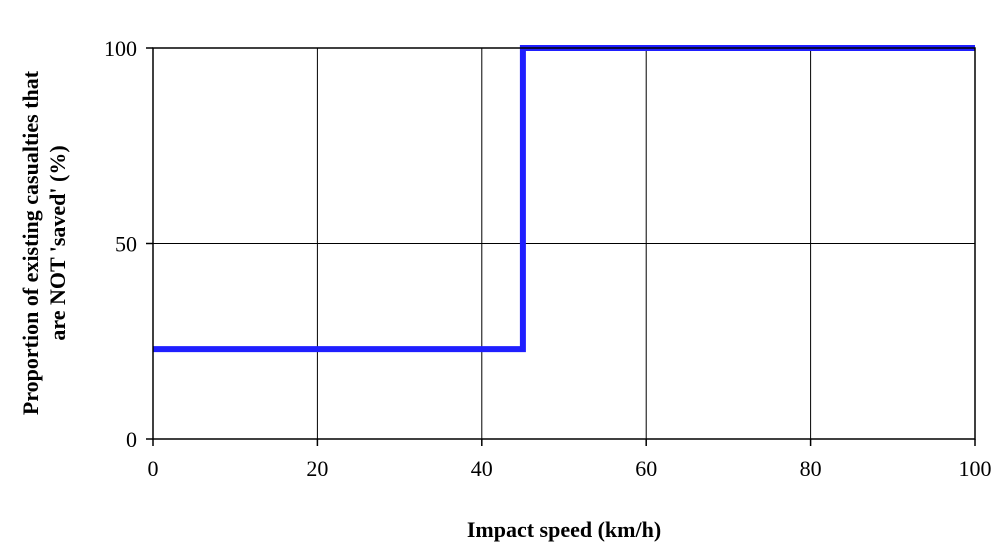  I want to click on x-tick-label-5: 100, so click(975, 468).